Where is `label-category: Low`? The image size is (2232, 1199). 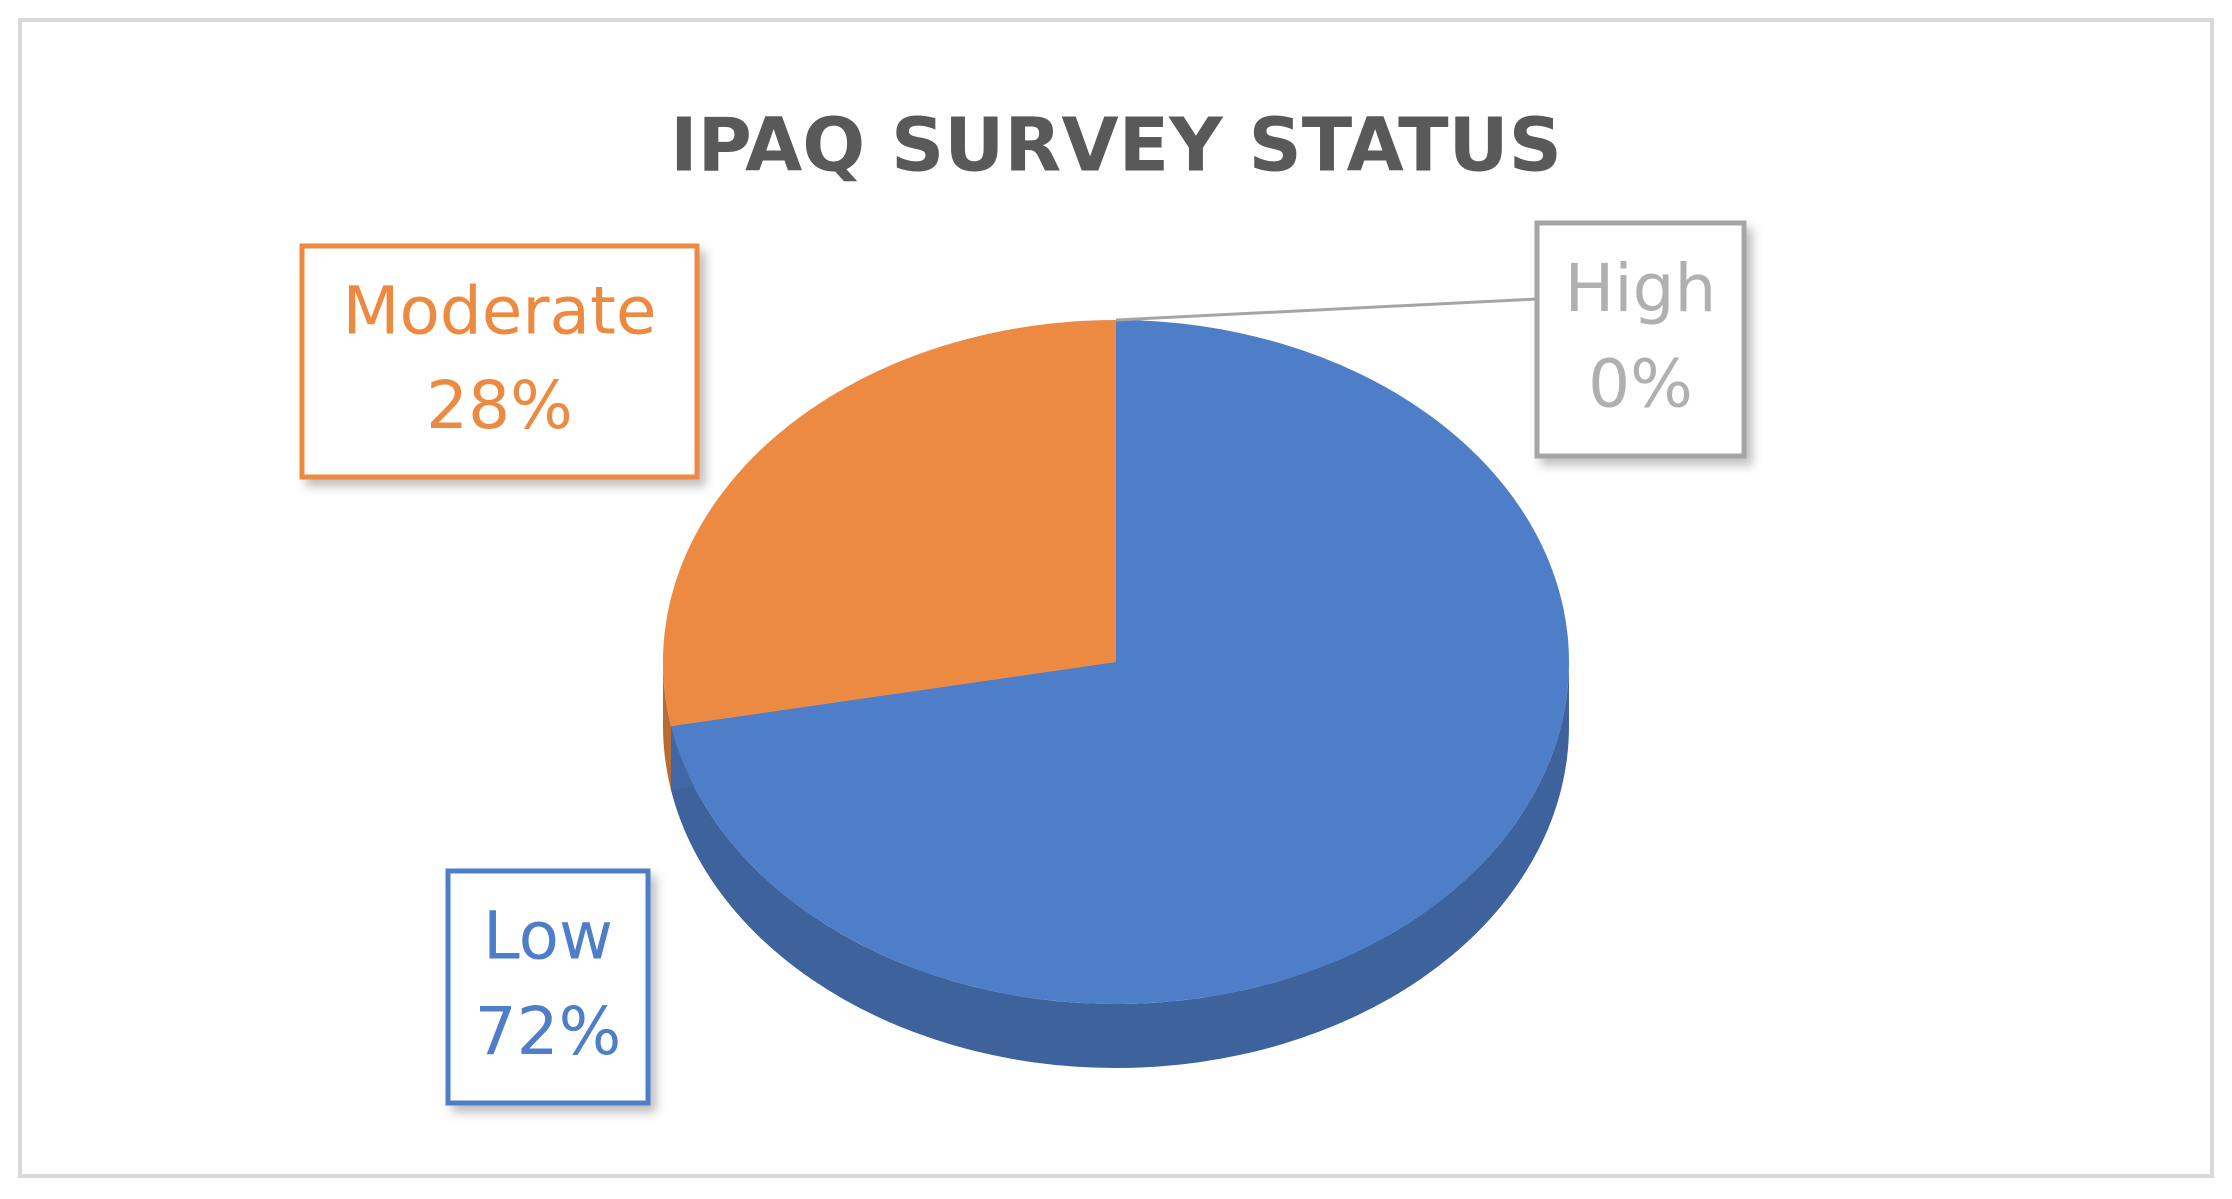
label-category: Low is located at coordinates (548, 936).